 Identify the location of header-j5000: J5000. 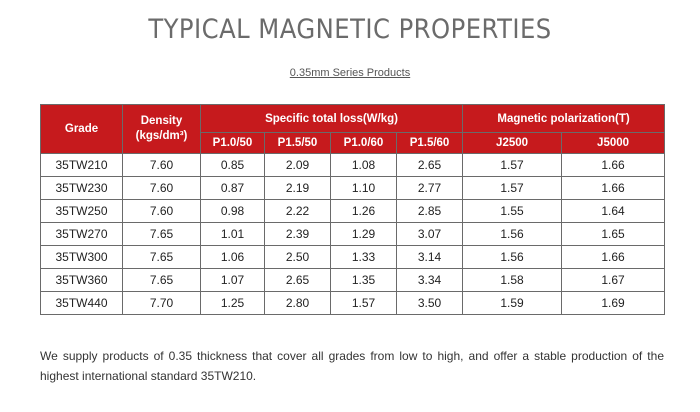
(613, 143).